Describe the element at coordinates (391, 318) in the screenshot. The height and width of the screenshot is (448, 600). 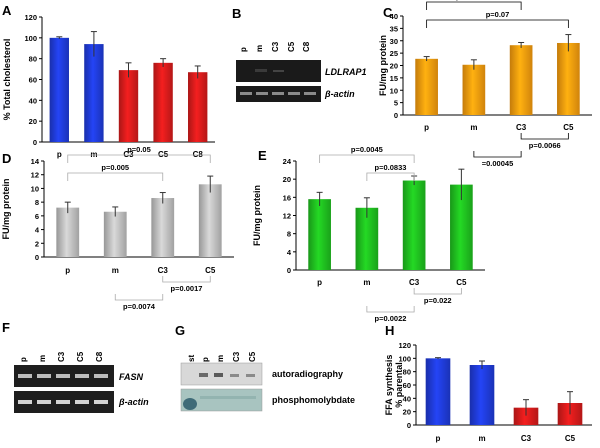
I see `significance-label: p=0.0022` at that location.